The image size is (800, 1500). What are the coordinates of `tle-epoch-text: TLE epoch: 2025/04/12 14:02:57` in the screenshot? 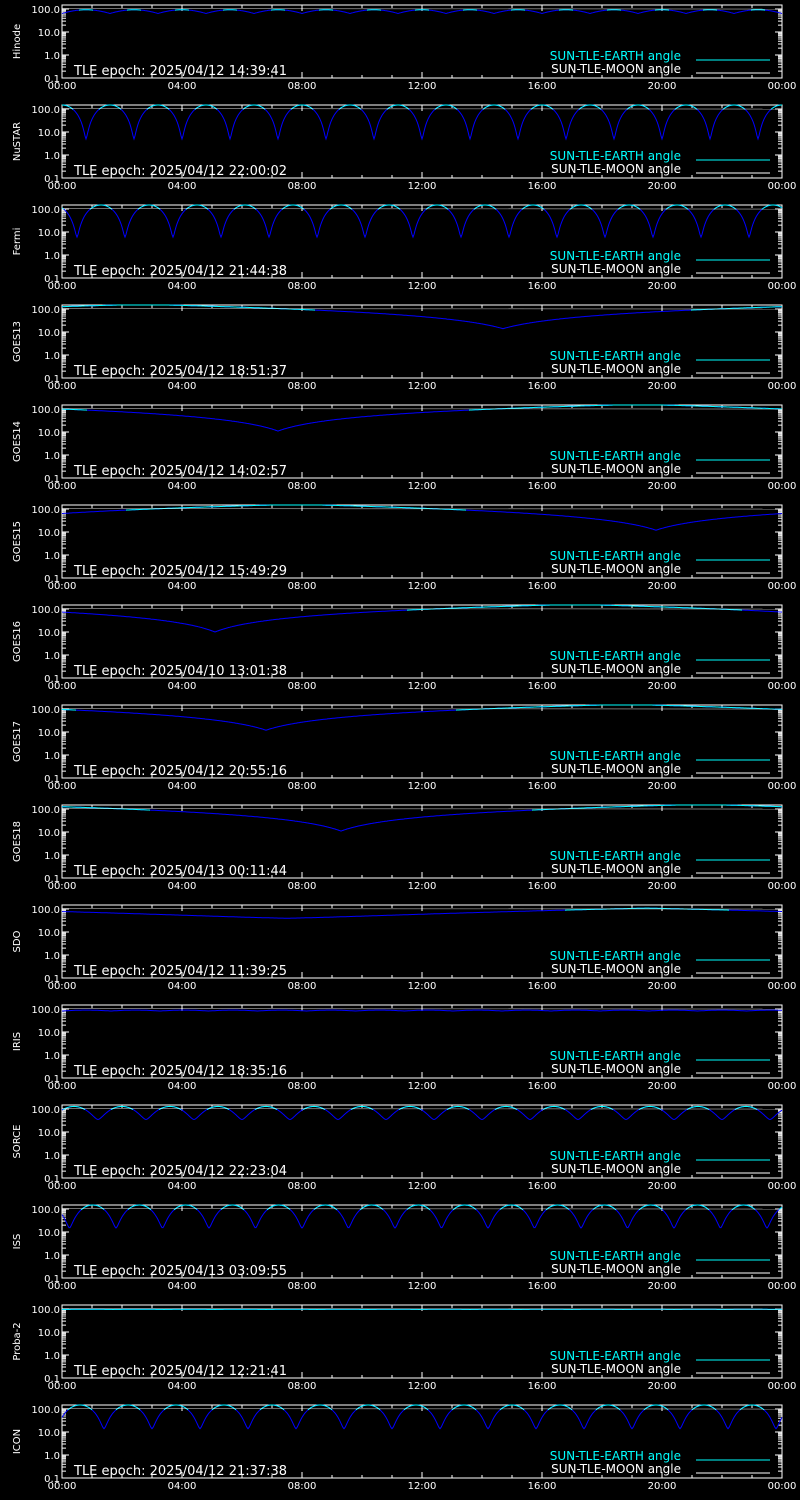 It's located at (180, 471).